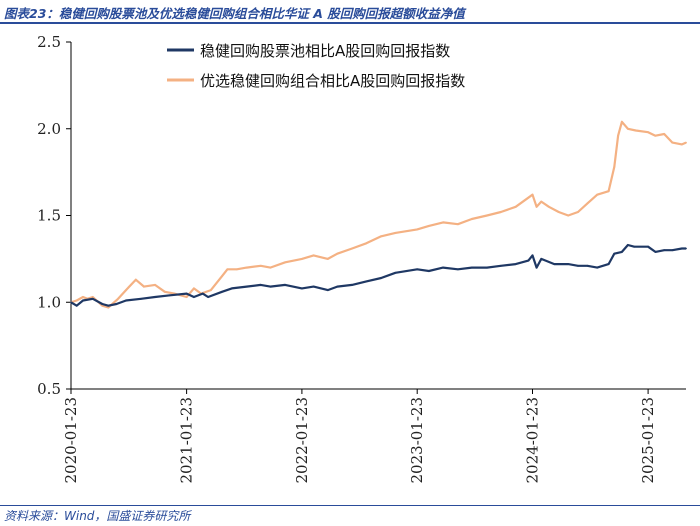  I want to click on title-rule, so click(350, 23).